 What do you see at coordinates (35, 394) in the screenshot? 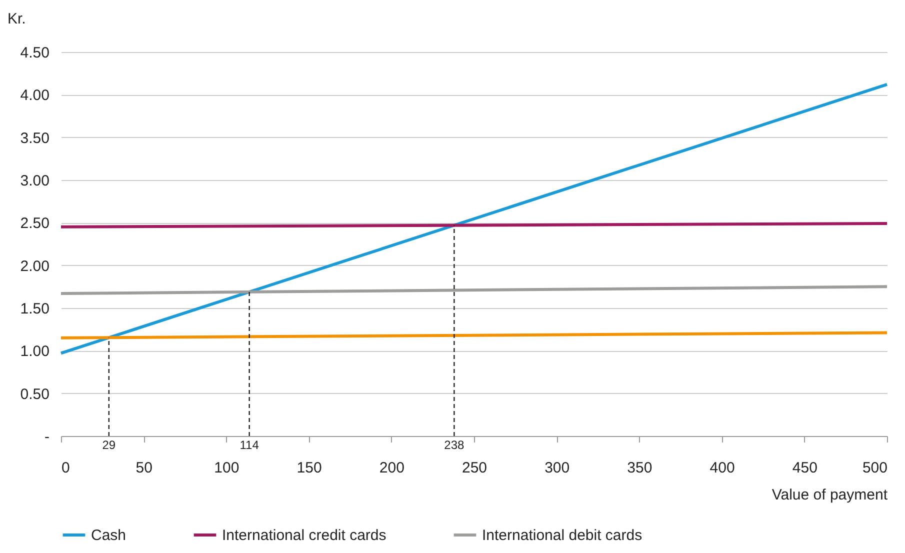
I see `y-tick-label: 0.50` at bounding box center [35, 394].